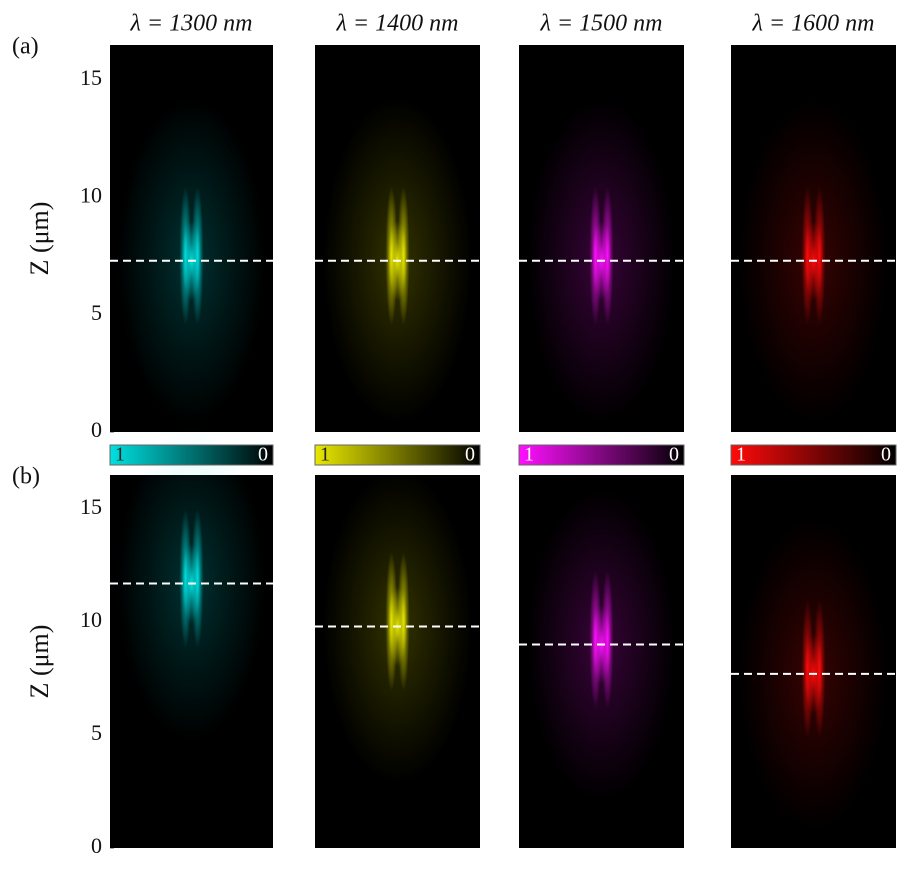 The image size is (920, 888). Describe the element at coordinates (397, 24) in the screenshot. I see `column-title: λ = 1400 nm` at that location.